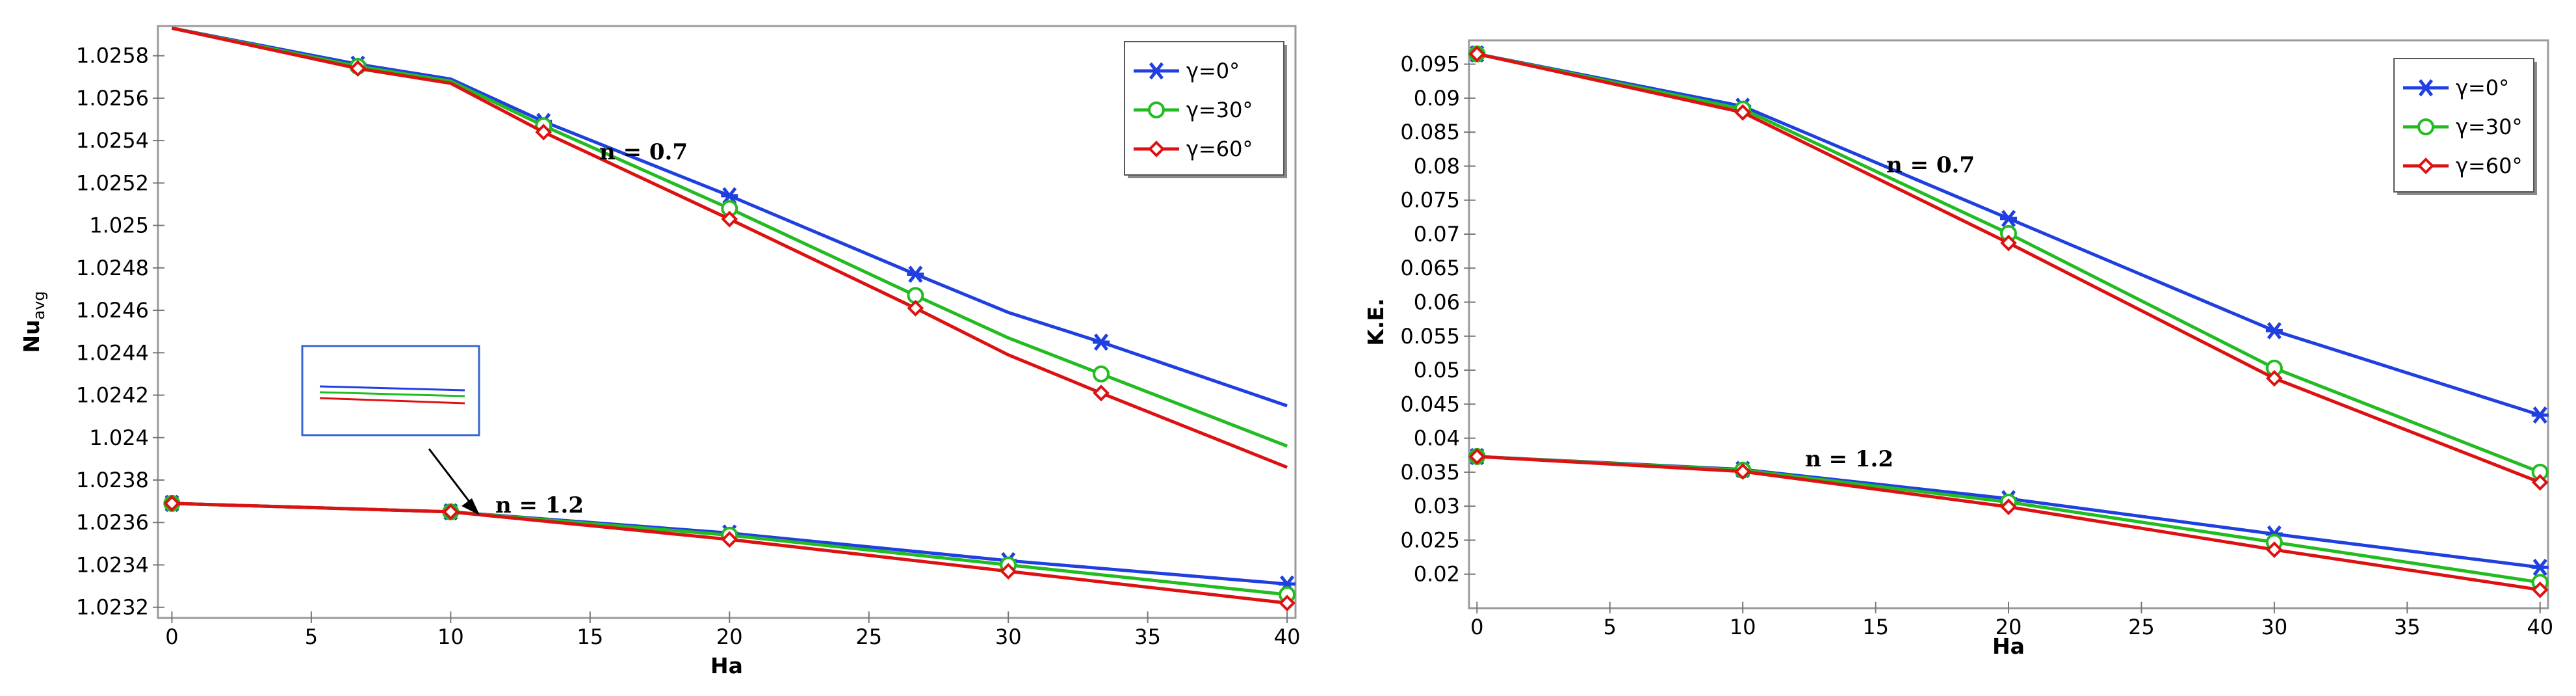 The width and height of the screenshot is (2576, 696). Describe the element at coordinates (2274, 627) in the screenshot. I see `x-tick-label: 30` at that location.